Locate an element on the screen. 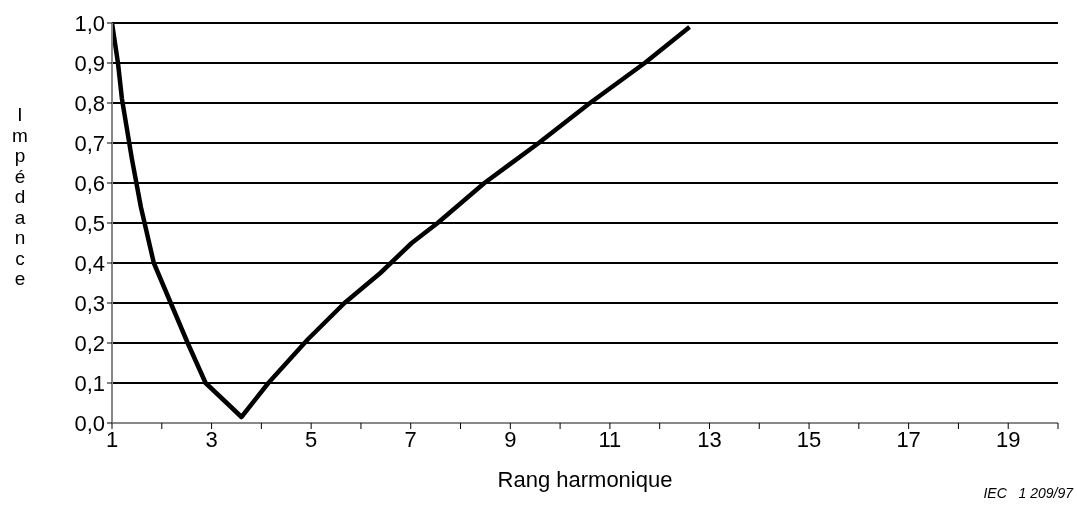 Image resolution: width=1077 pixels, height=505 pixels. x-tick-label: 11 is located at coordinates (610, 439).